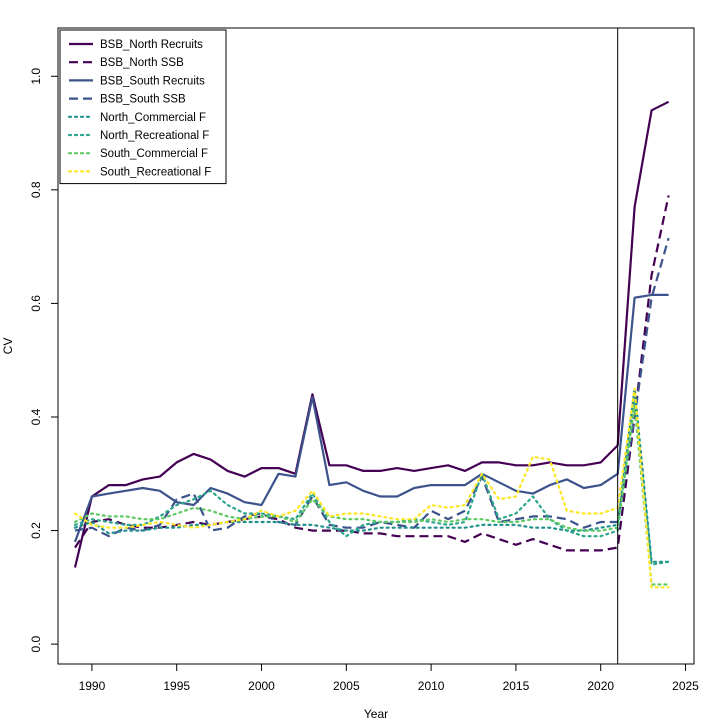 This screenshot has width=720, height=720. What do you see at coordinates (431, 686) in the screenshot?
I see `x-tick-label: 2010` at bounding box center [431, 686].